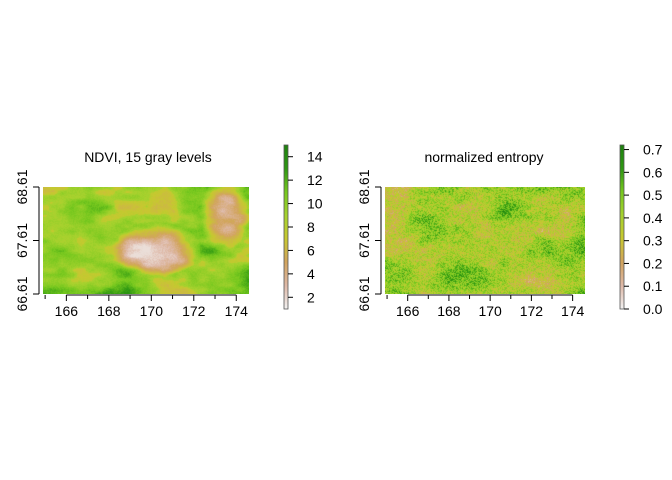 Image resolution: width=672 pixels, height=480 pixels. What do you see at coordinates (653, 263) in the screenshot?
I see `legend-tick-label: 0.2` at bounding box center [653, 263].